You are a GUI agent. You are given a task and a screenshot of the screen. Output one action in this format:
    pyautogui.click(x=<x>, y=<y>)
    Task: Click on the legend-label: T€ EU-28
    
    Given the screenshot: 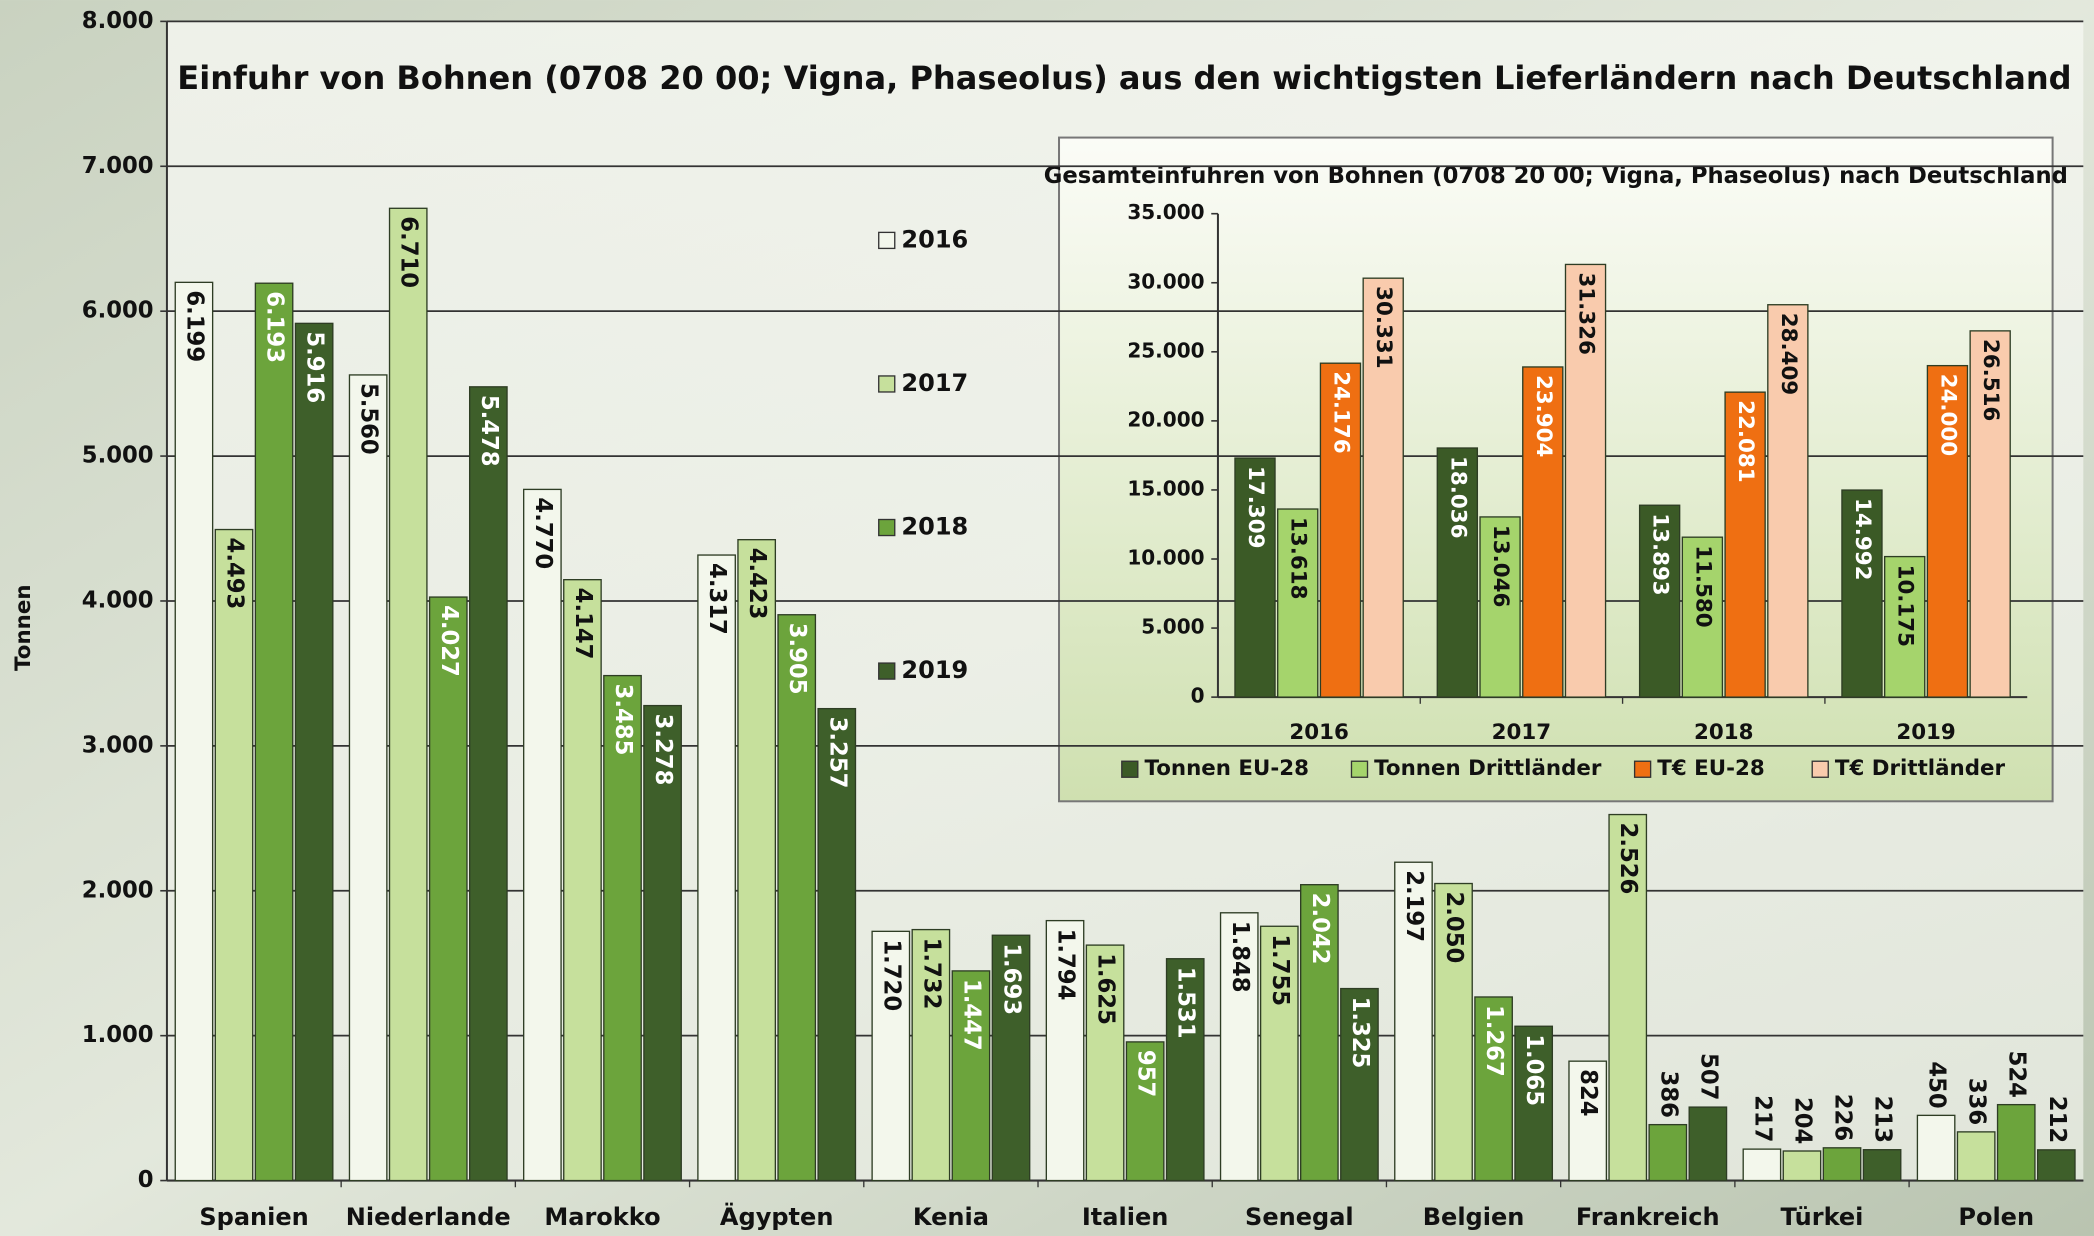 What is the action you would take?
    pyautogui.click(x=1710, y=768)
    